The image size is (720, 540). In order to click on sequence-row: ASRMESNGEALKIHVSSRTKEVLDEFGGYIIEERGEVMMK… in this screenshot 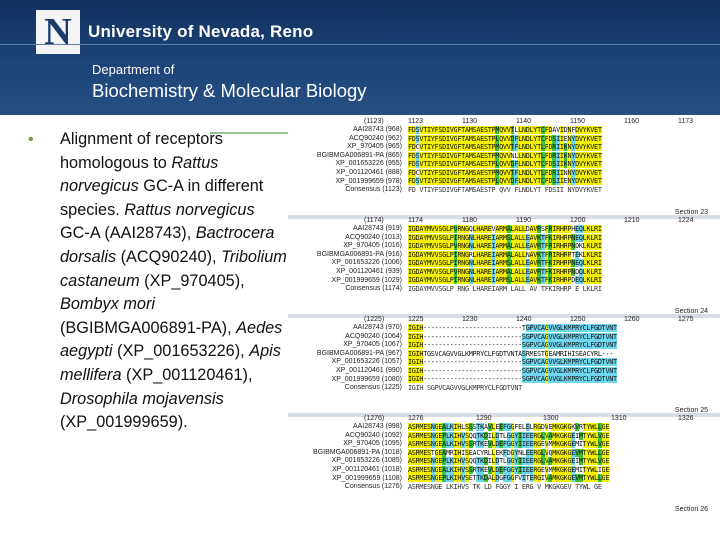, I will do `click(556, 470)`.